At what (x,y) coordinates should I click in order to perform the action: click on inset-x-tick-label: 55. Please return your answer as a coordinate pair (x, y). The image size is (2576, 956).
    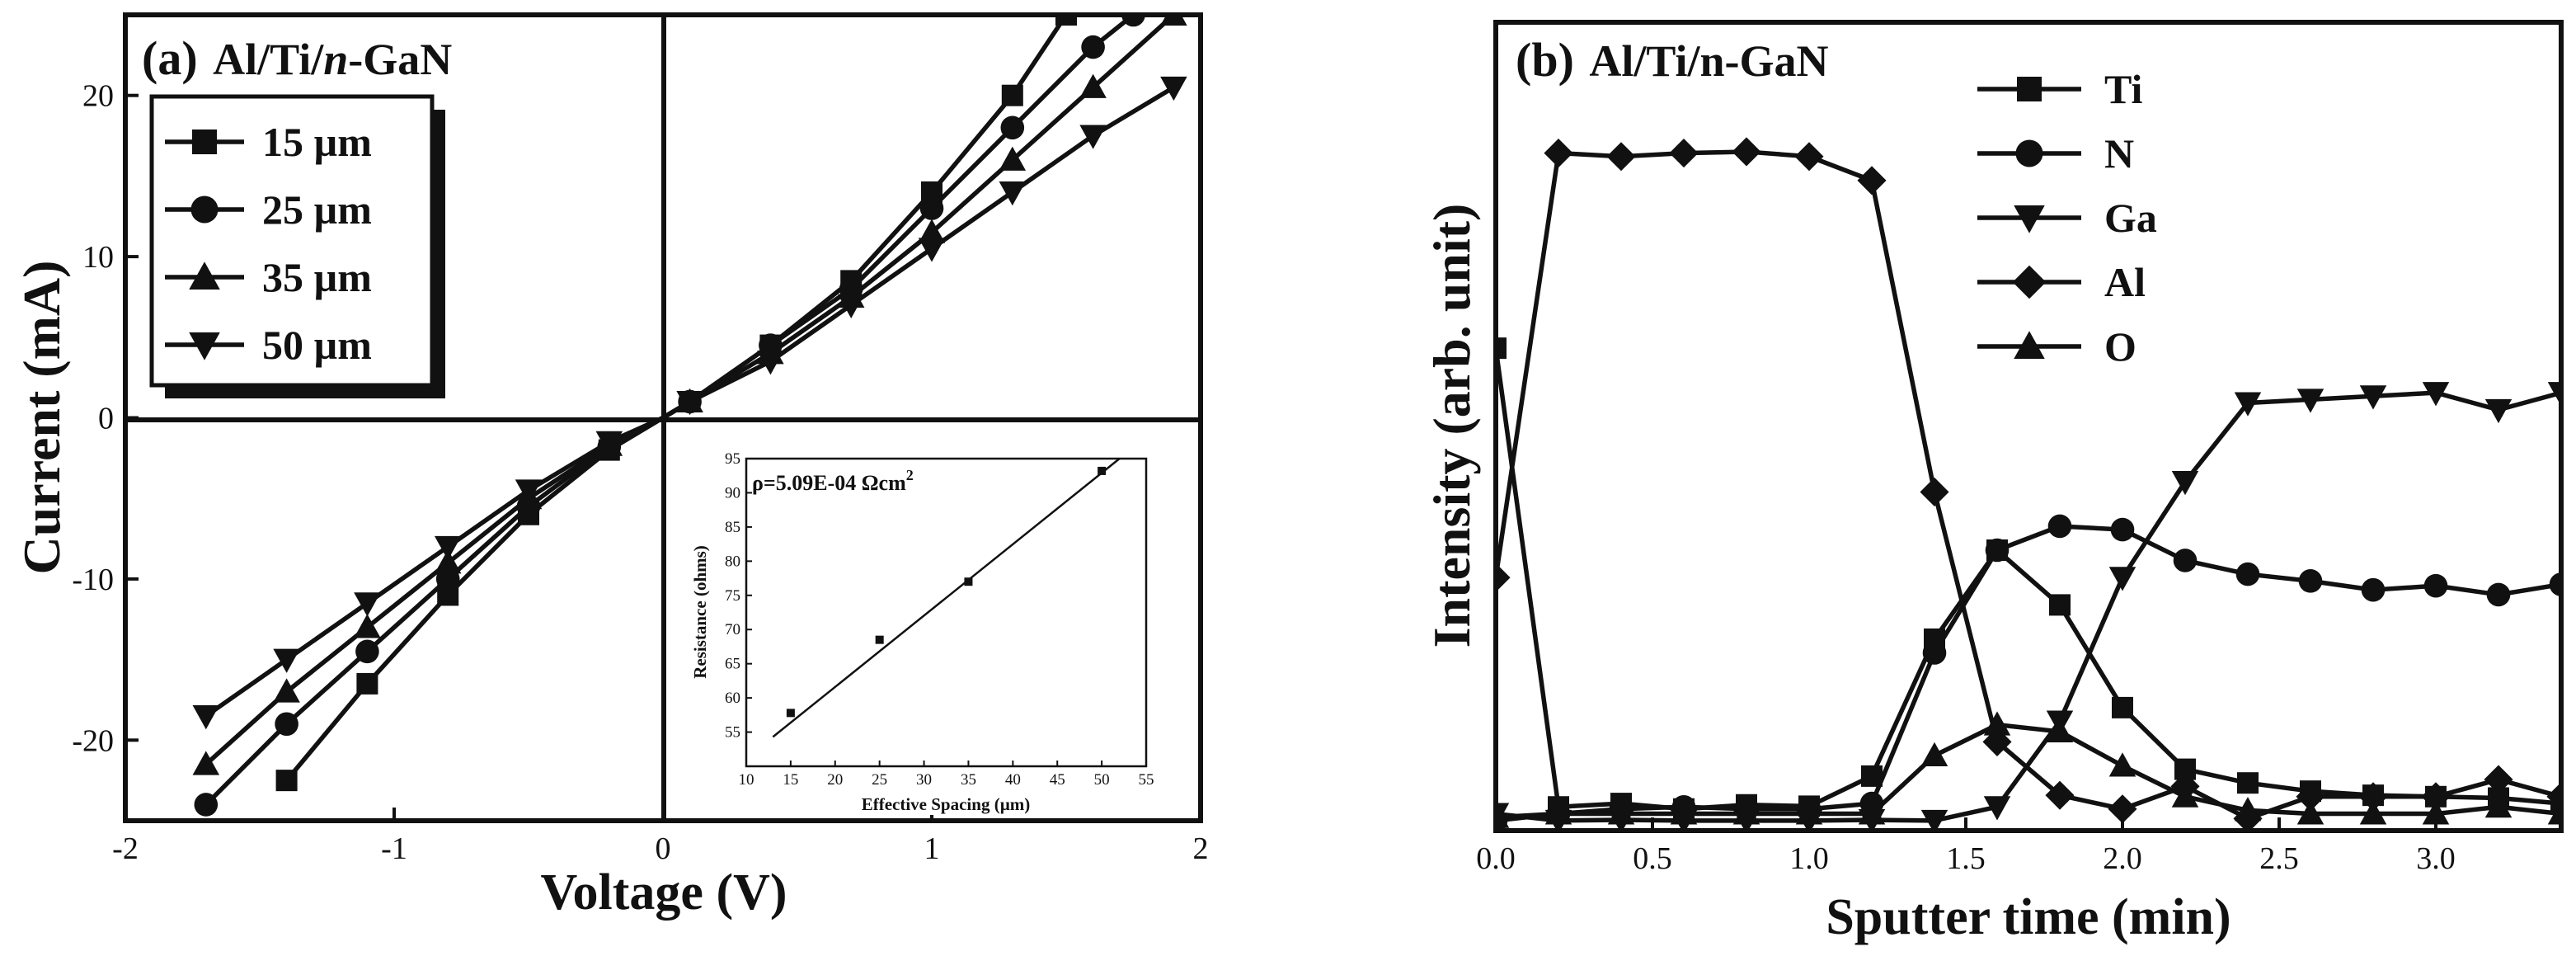
    Looking at the image, I should click on (1146, 780).